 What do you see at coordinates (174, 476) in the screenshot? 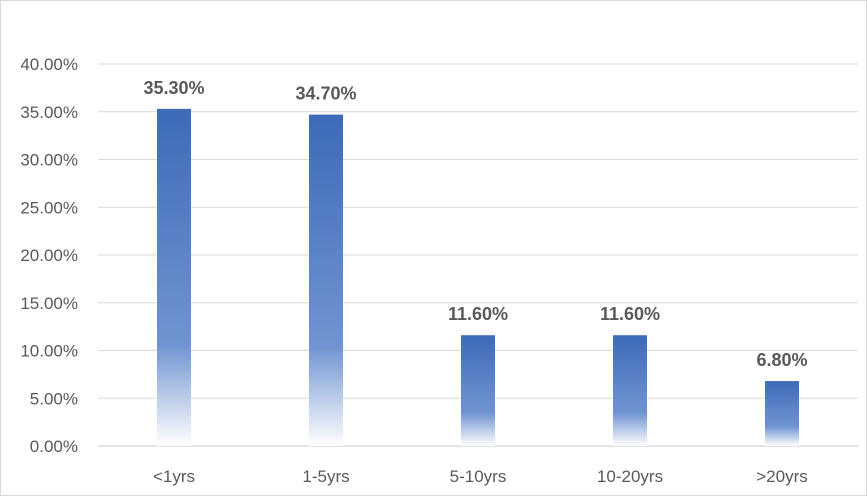
I see `x-tick-label: <1yrs` at bounding box center [174, 476].